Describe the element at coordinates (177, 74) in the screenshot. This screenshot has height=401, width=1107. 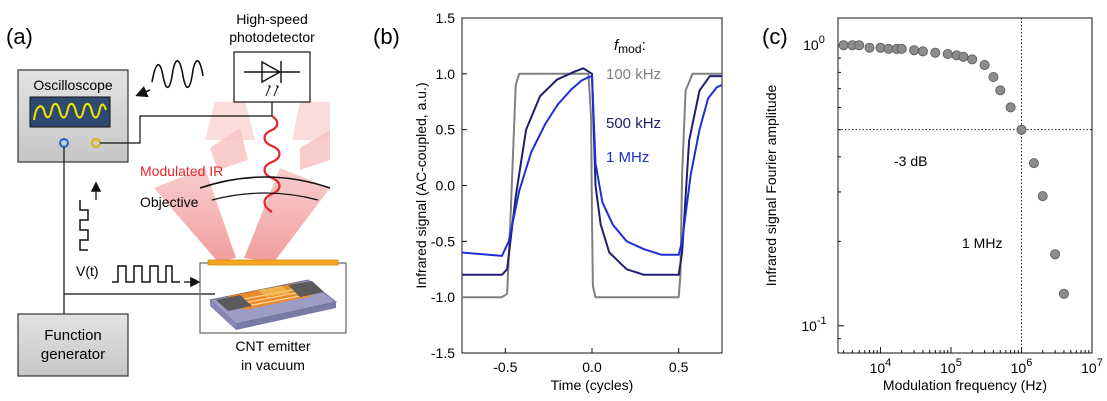
I see `detector-signal-wave` at that location.